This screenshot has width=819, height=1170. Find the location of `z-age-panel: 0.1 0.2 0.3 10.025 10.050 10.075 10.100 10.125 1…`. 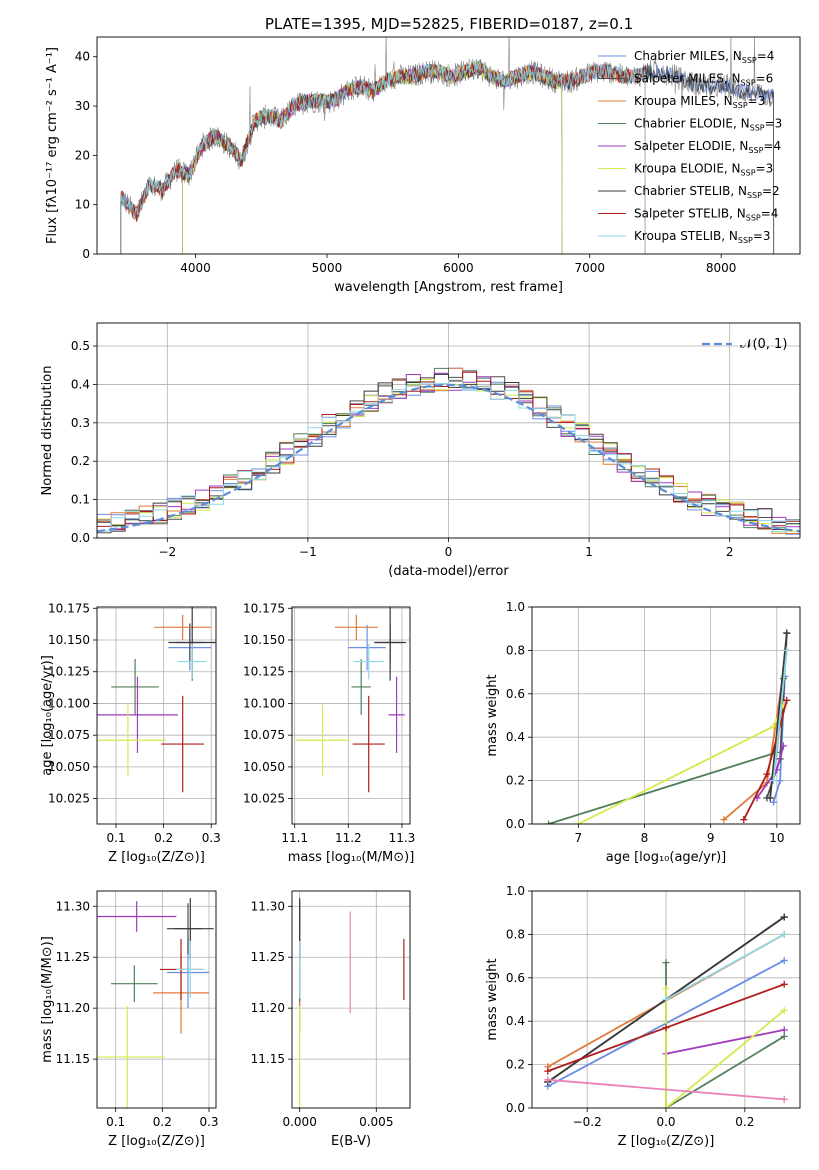

z-age-panel: 0.1 0.2 0.3 10.025 10.050 10.075 10.100 10.125 1… is located at coordinates (130, 733).